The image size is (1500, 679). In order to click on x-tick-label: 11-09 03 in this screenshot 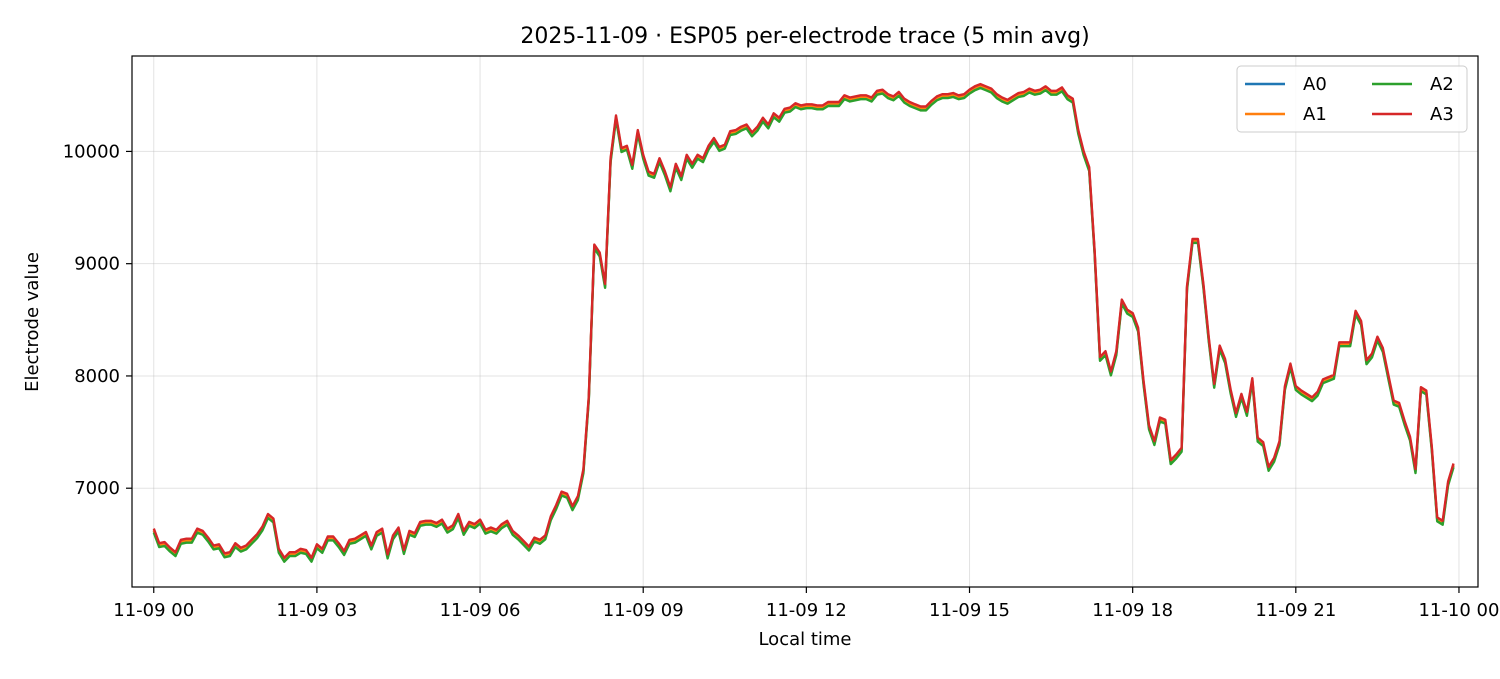, I will do `click(316, 610)`.